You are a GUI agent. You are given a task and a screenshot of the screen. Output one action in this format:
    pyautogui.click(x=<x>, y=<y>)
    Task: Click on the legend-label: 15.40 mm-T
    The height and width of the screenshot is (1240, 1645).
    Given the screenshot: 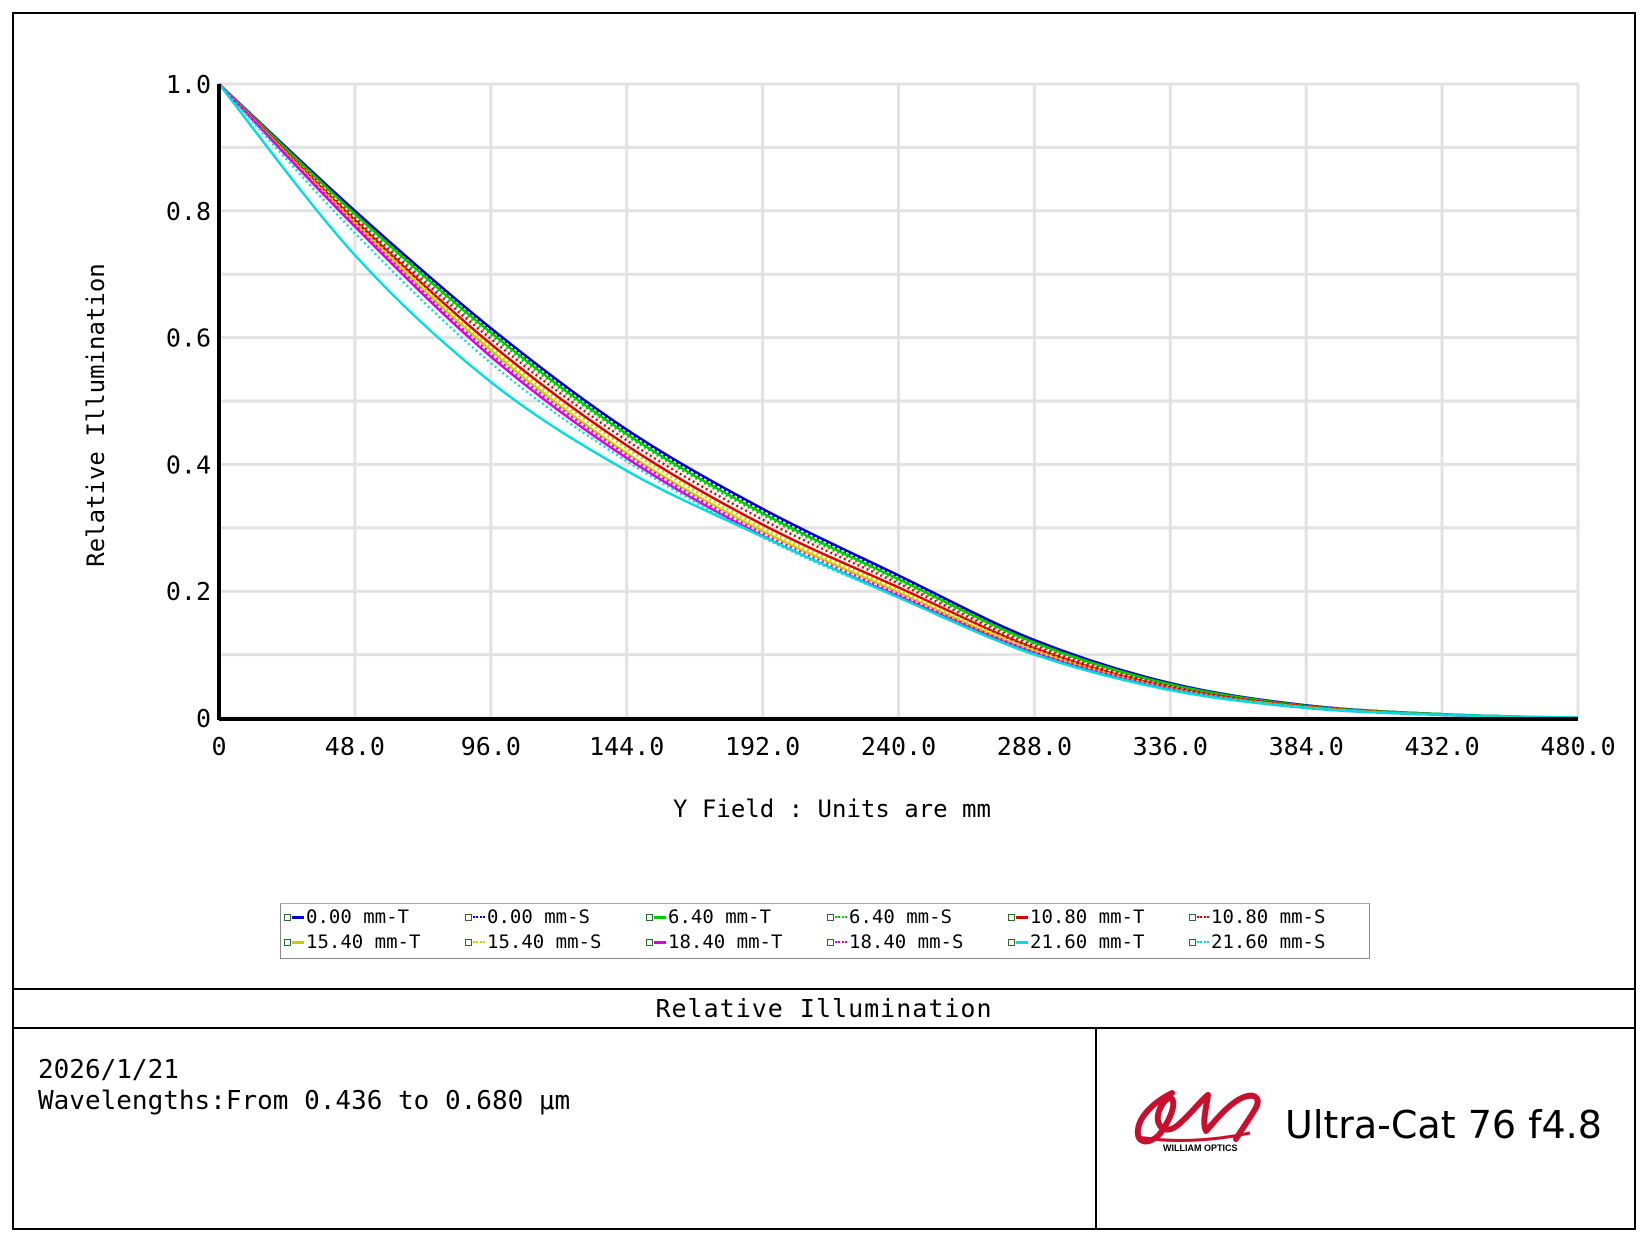 What is the action you would take?
    pyautogui.click(x=363, y=942)
    